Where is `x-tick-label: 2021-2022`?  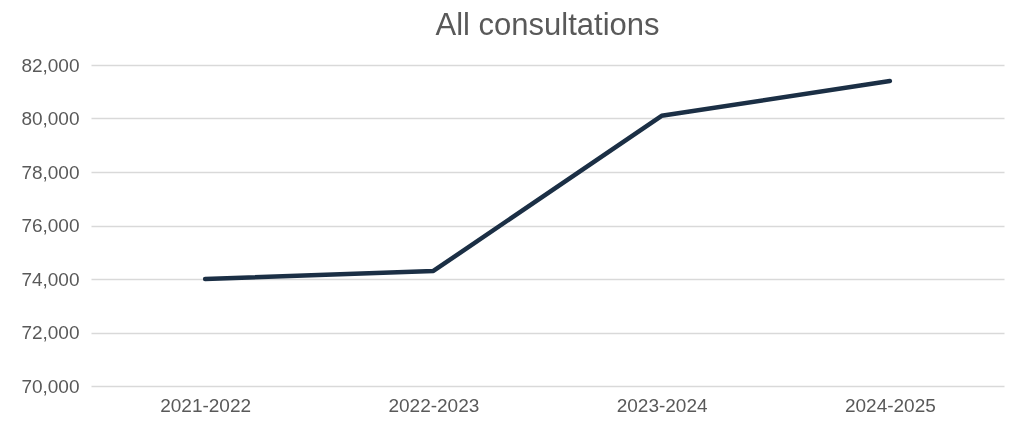 x-tick-label: 2021-2022 is located at coordinates (206, 405).